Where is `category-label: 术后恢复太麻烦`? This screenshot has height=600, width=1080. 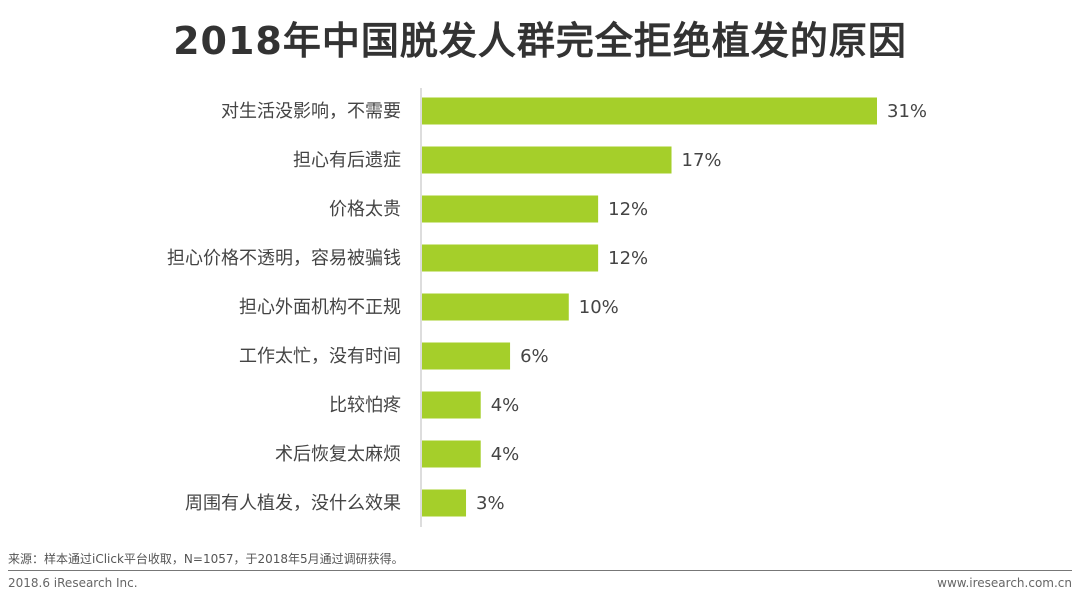
category-label: 术后恢复太麻烦 is located at coordinates (338, 454).